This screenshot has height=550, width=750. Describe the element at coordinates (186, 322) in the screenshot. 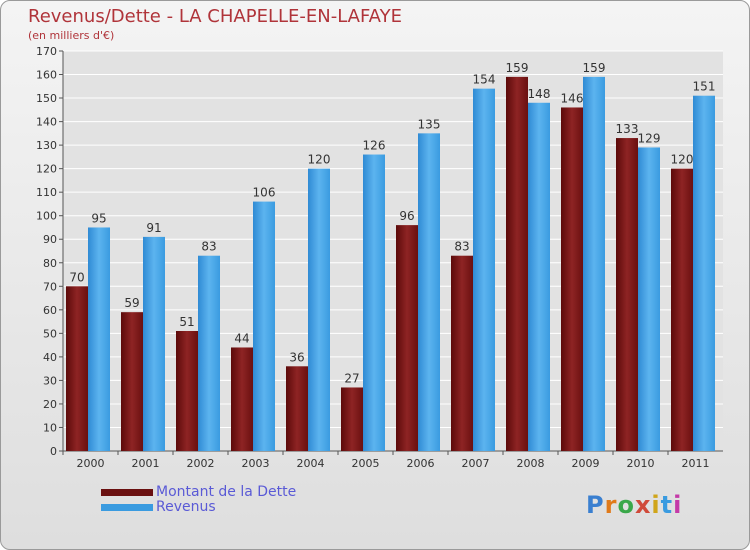

I see `data-label: 51` at that location.